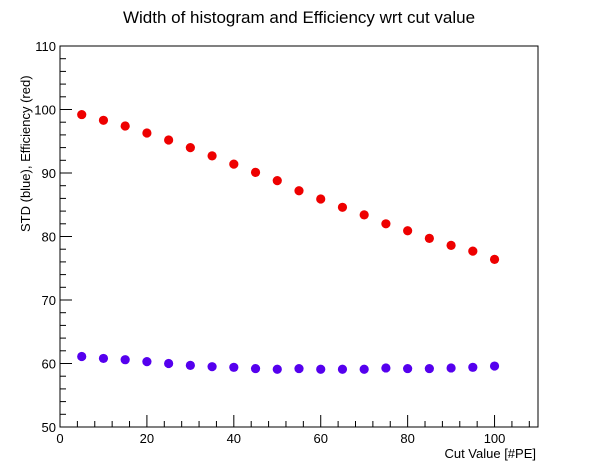 This screenshot has width=598, height=475. Describe the element at coordinates (45, 46) in the screenshot. I see `y-tick-label: 110` at that location.